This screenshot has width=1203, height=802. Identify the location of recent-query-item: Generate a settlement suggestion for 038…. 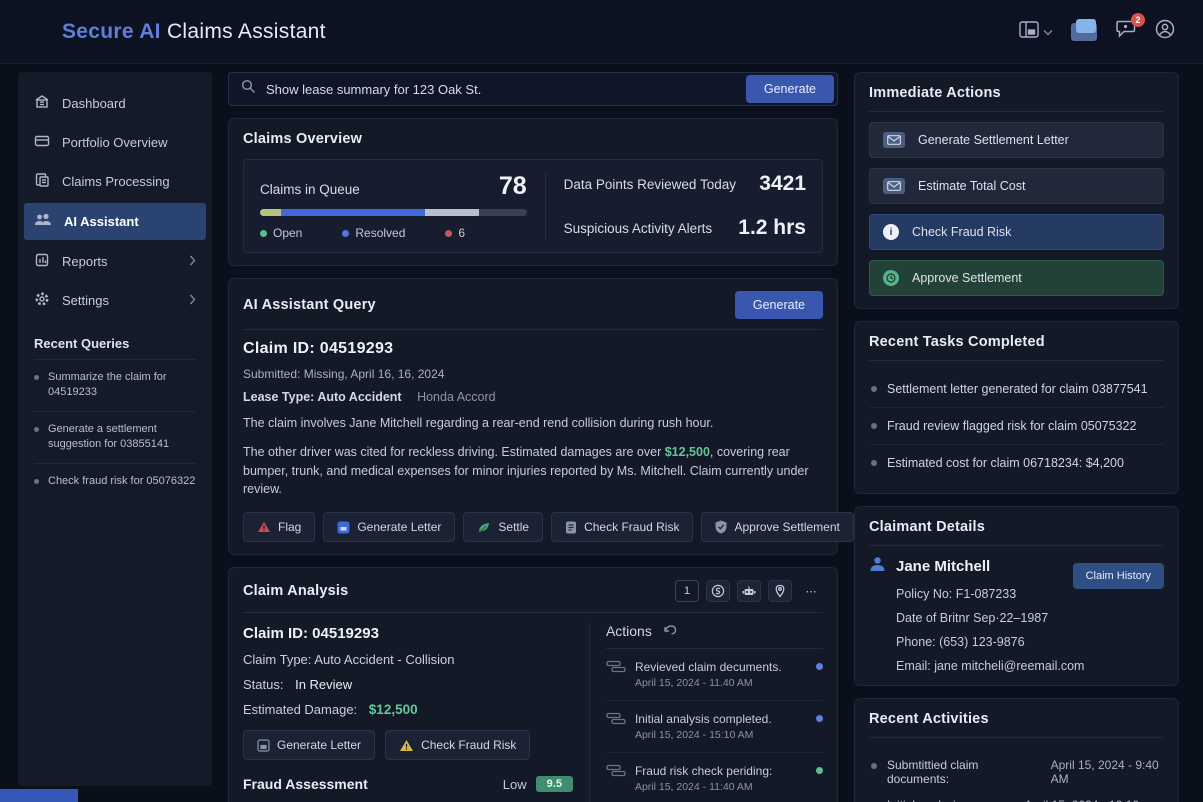
(115, 436).